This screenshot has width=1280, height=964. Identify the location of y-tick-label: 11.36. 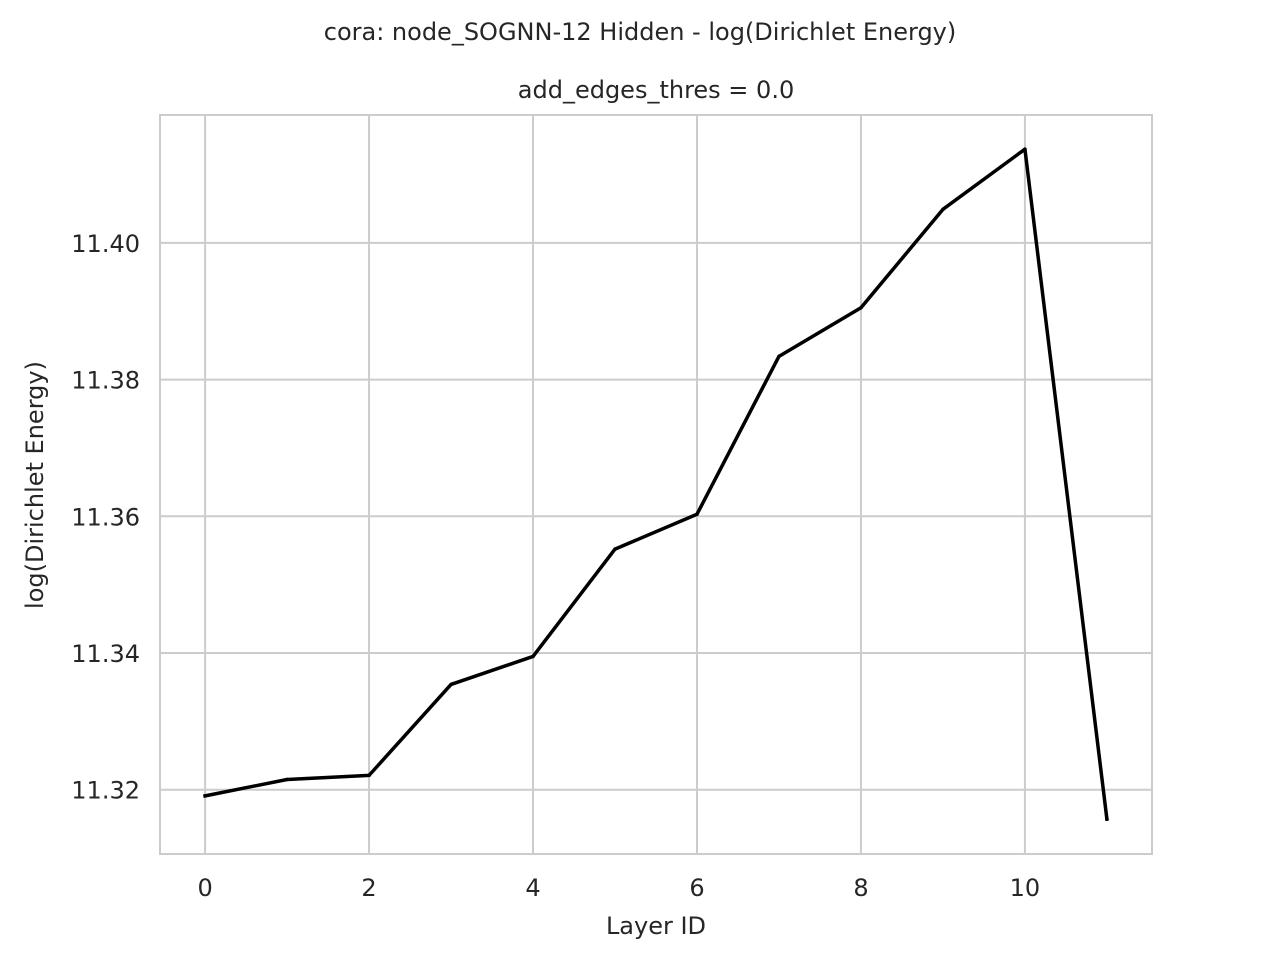
(105, 517).